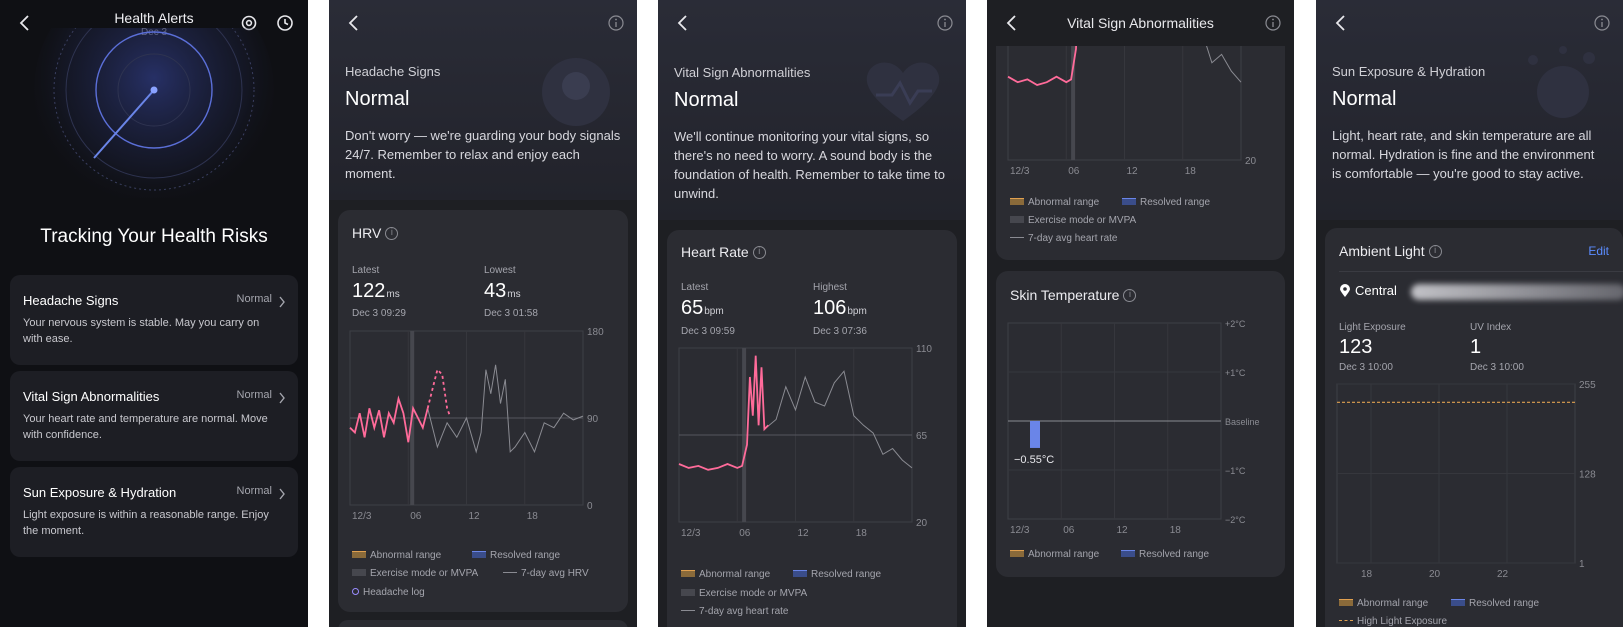 This screenshot has width=1623, height=627. What do you see at coordinates (154, 18) in the screenshot?
I see `page-title: Health Alerts` at bounding box center [154, 18].